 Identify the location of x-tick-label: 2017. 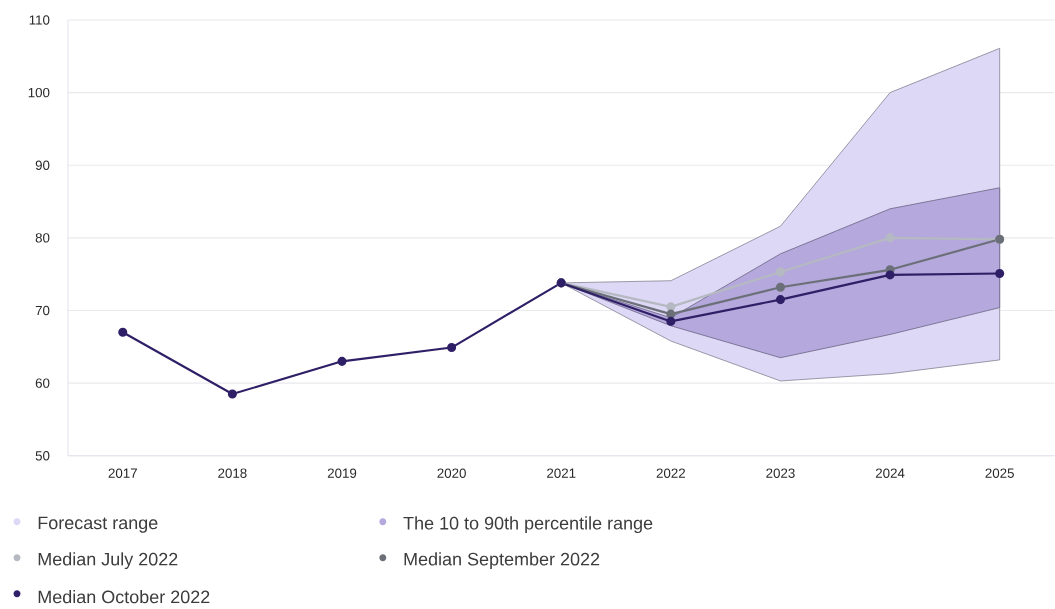
(122, 473).